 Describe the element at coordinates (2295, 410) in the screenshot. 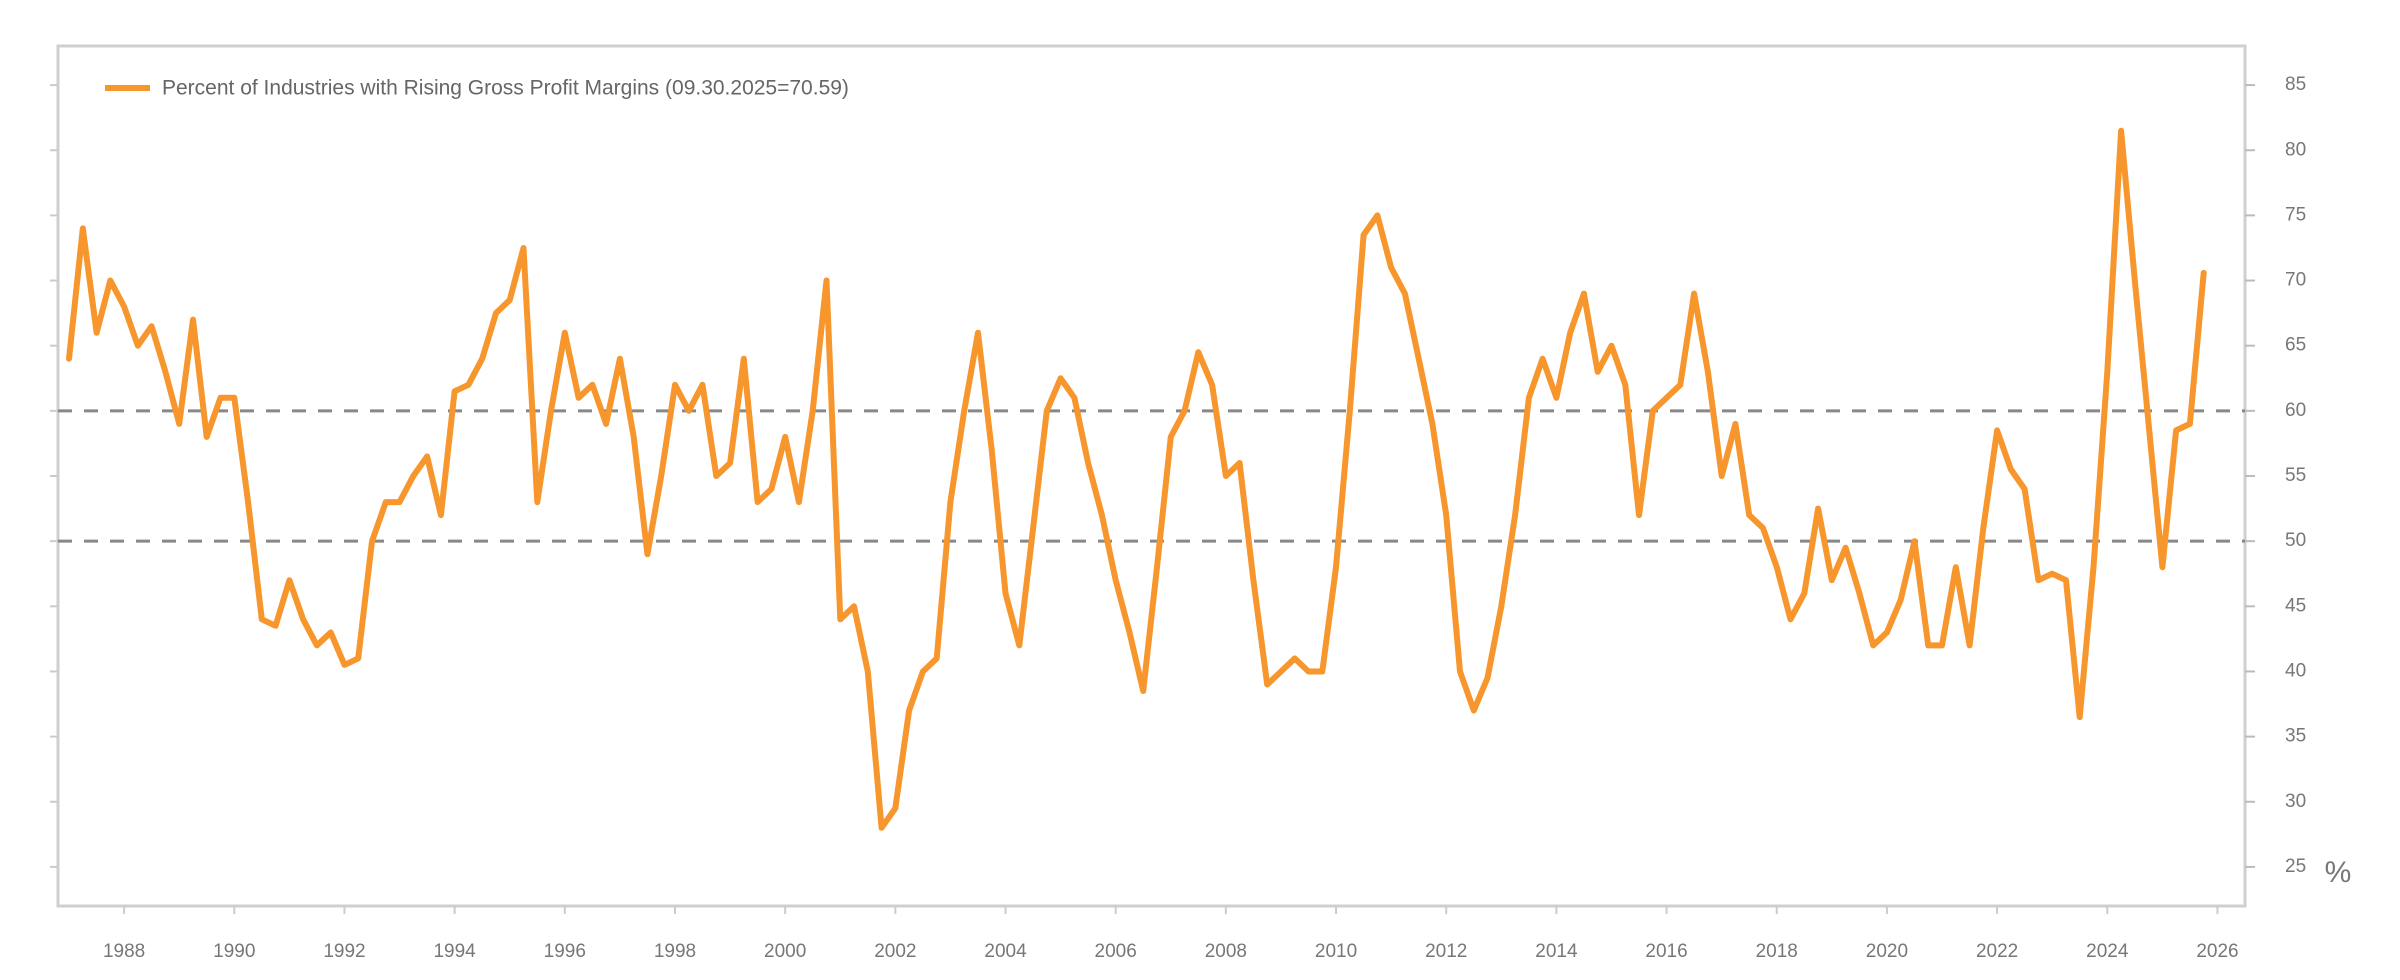

I see `y-tick-label: 60` at that location.